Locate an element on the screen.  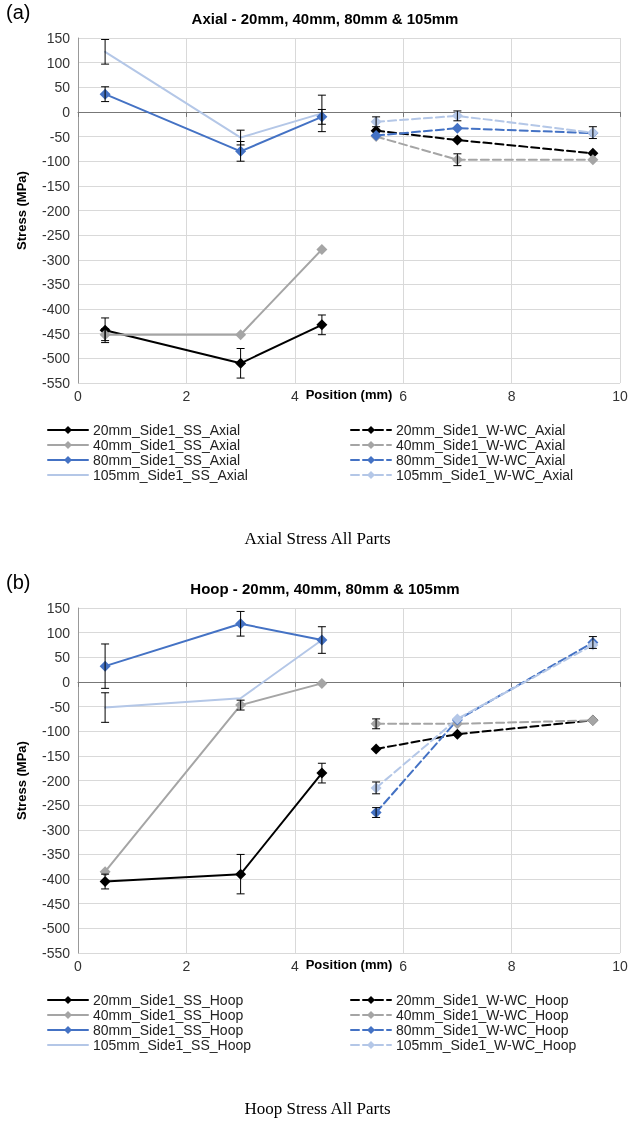
legend-label: 80mm_Side1_W-WC_Axial is located at coordinates (481, 460).